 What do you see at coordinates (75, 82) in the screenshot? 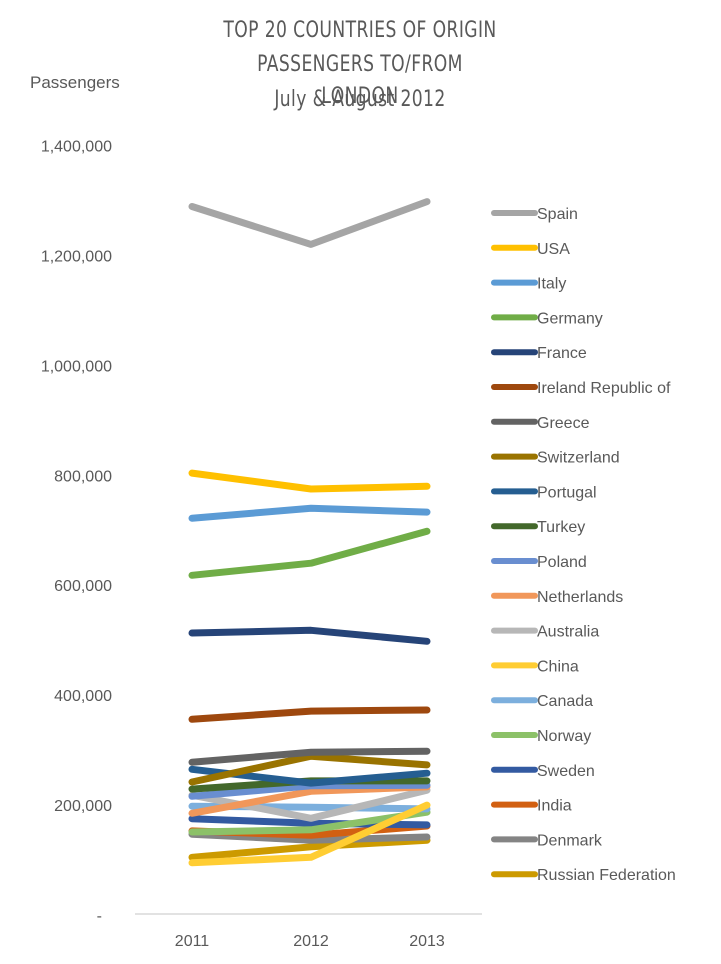
I see `y-axis-label: Passengers` at bounding box center [75, 82].